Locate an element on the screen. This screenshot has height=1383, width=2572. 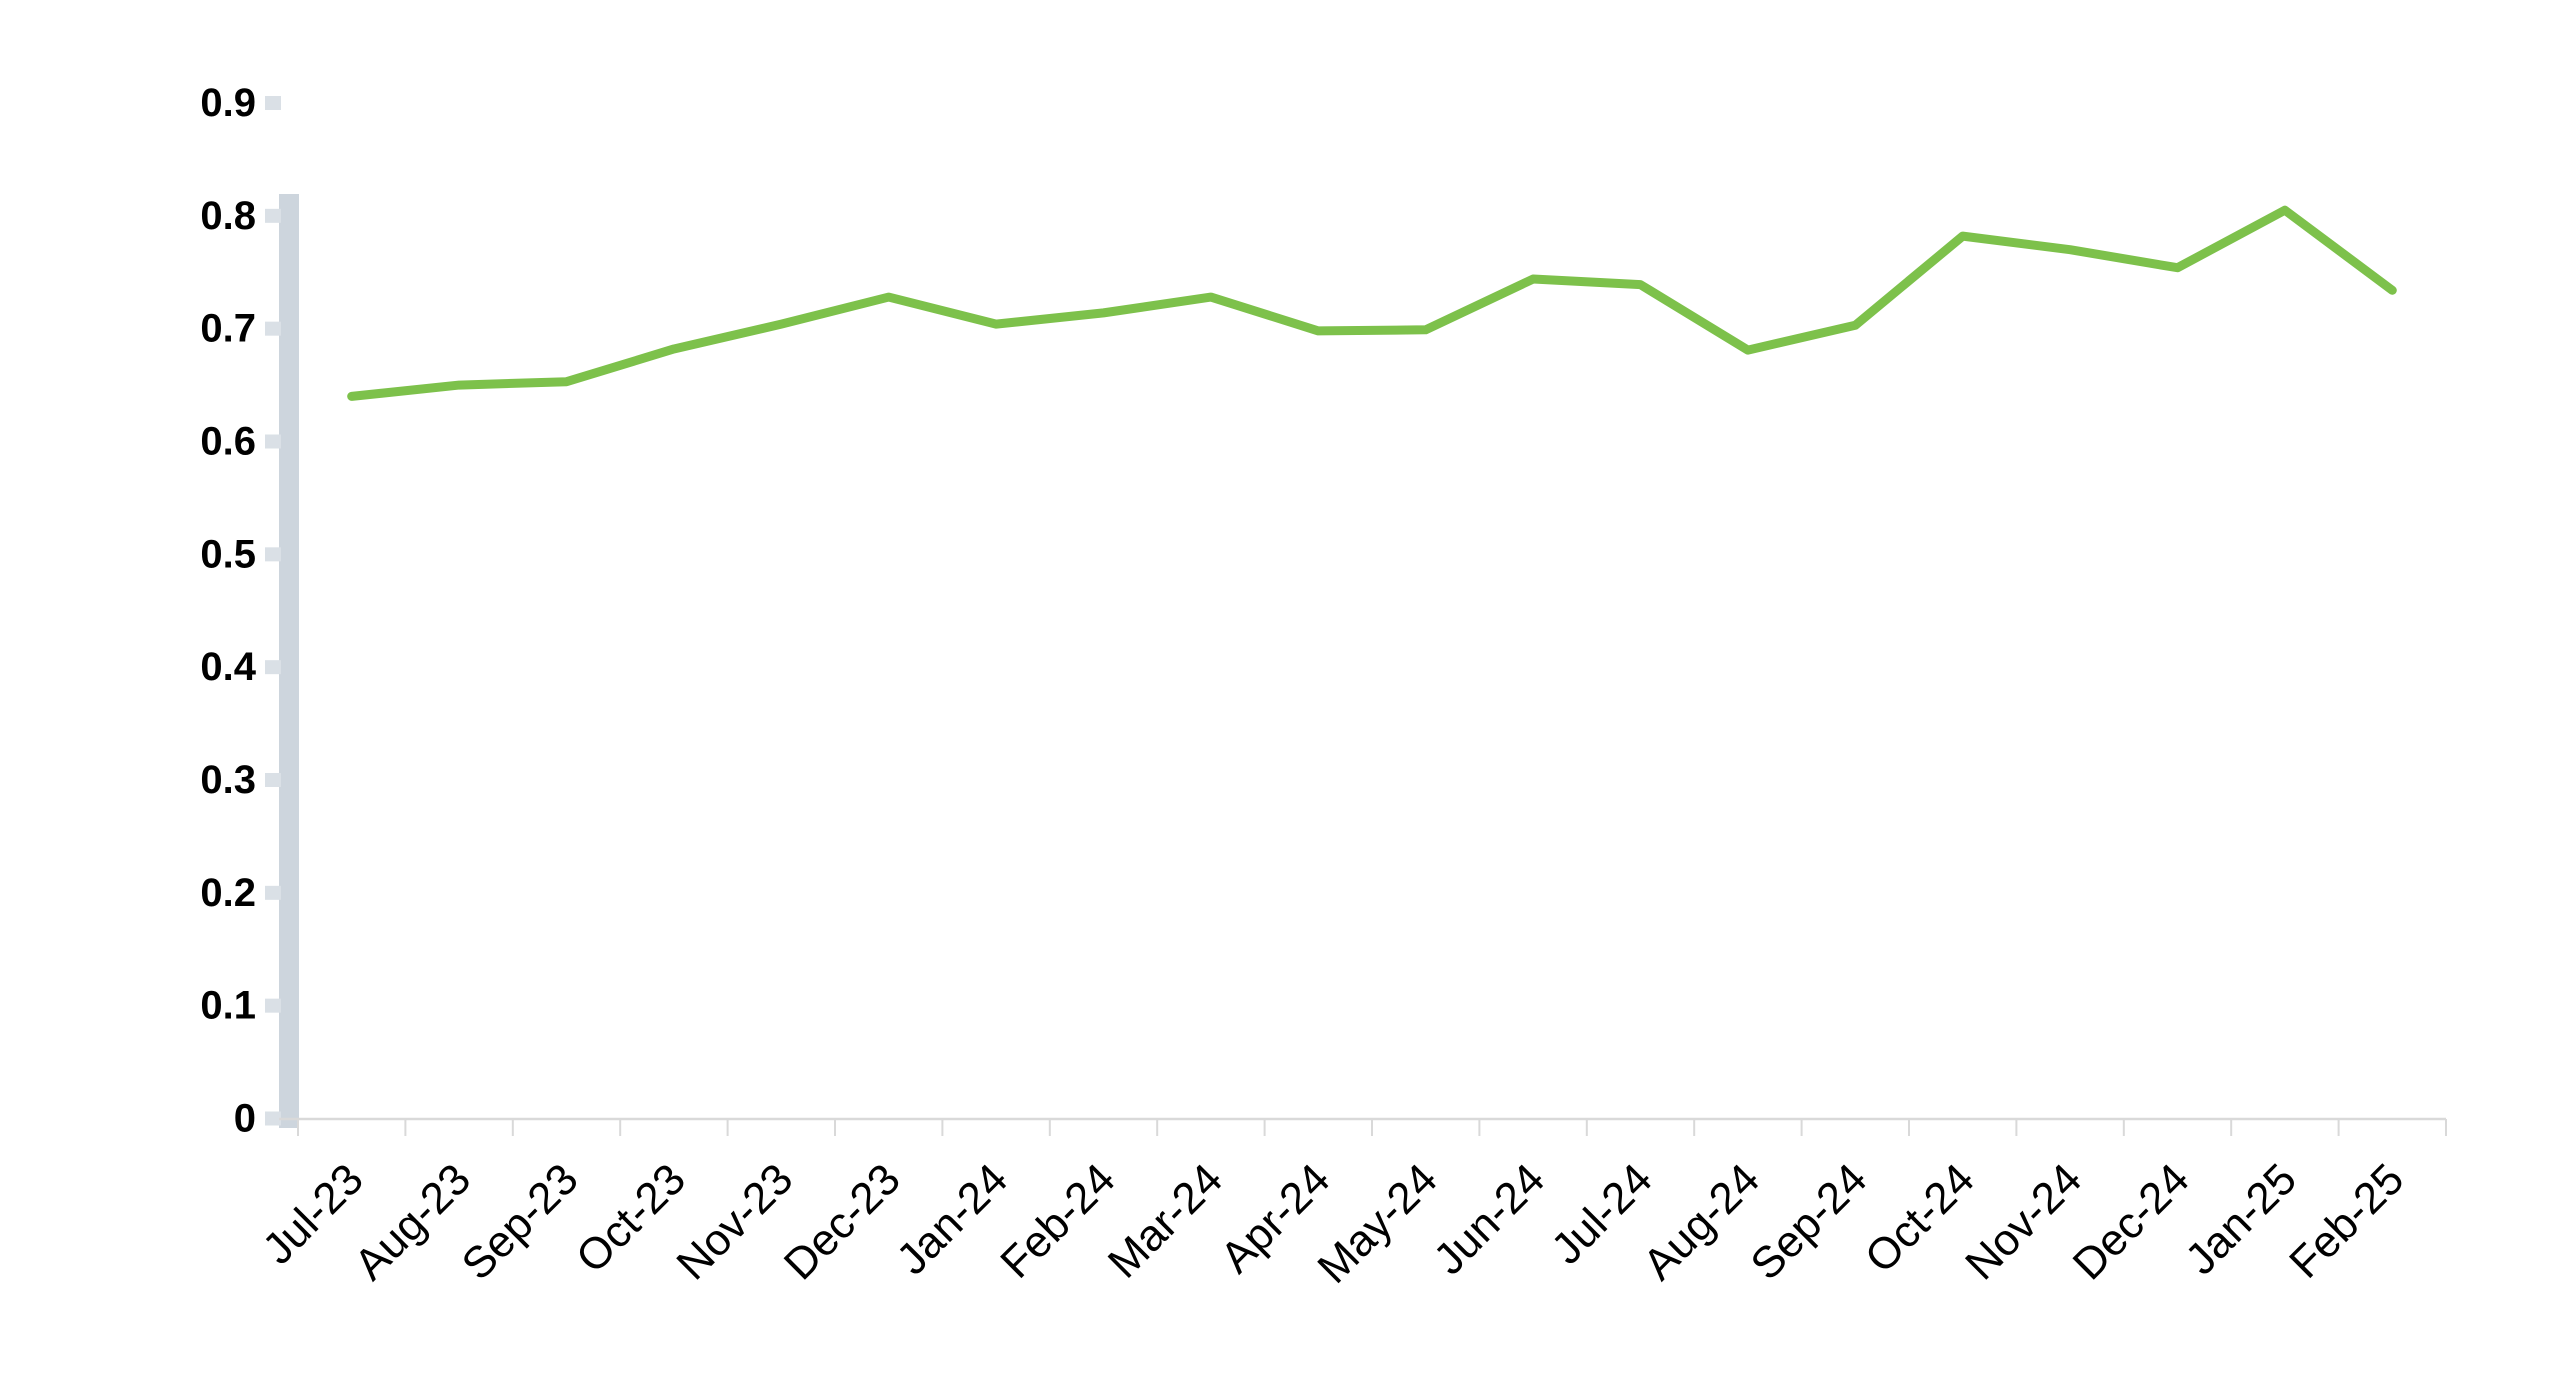
y-tick-label: 0.1 is located at coordinates (228, 1006).